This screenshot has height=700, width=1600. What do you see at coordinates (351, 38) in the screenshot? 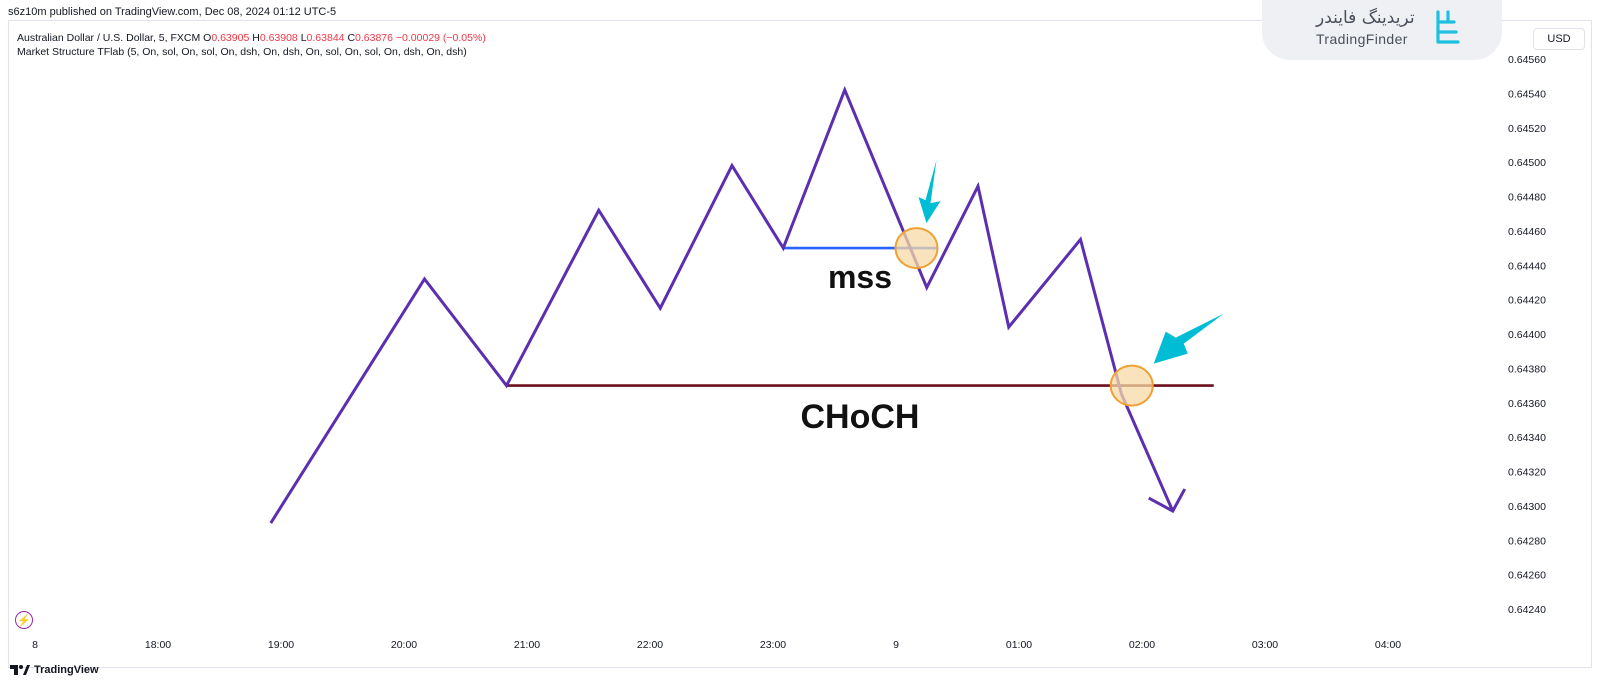
I see `legend-close-label: C` at bounding box center [351, 38].